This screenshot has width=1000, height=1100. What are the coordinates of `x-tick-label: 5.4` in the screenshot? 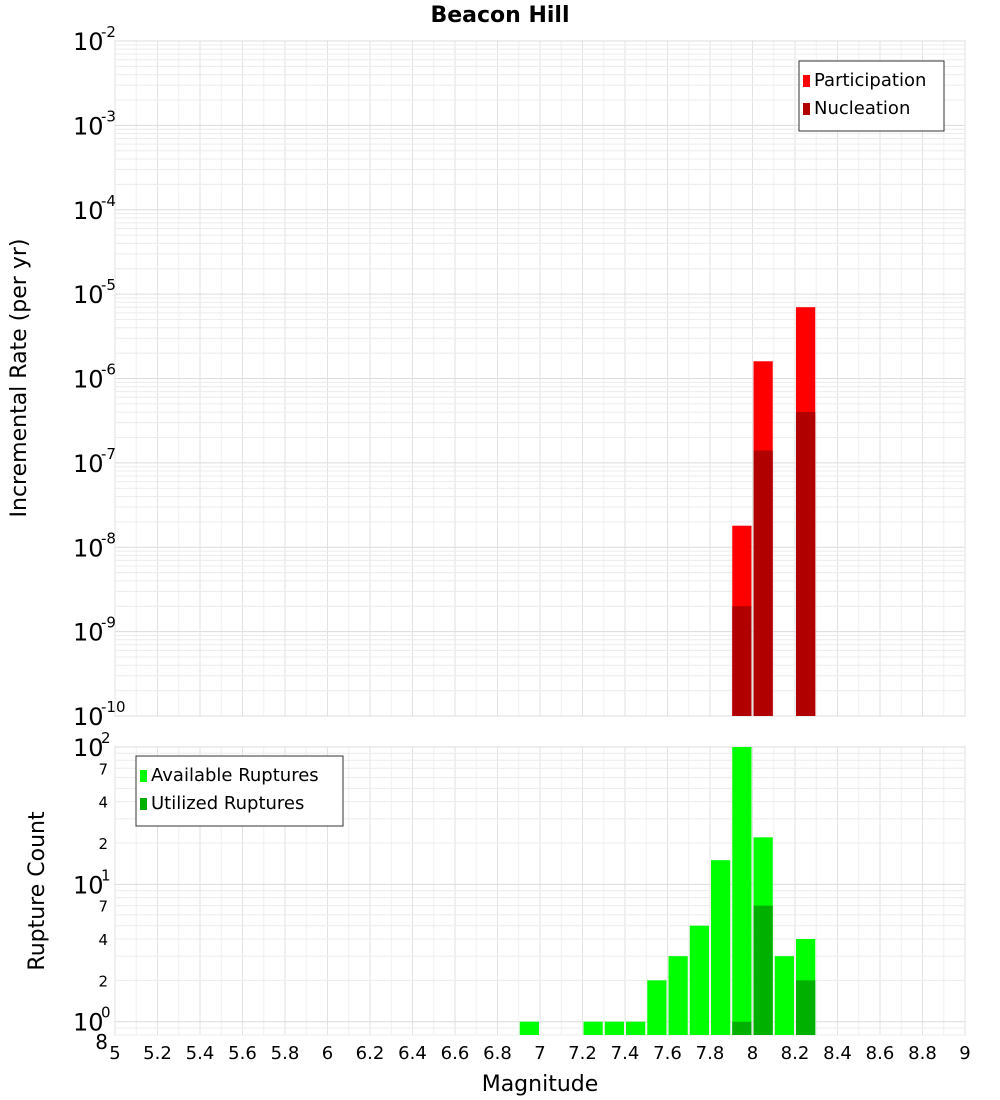 It's located at (200, 1053).